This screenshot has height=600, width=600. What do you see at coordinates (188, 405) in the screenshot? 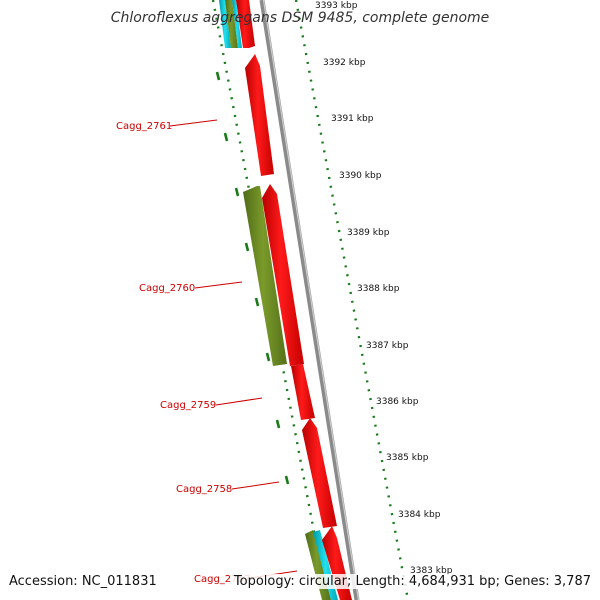
I see `gene-label-cagg-2759: Cagg_2759` at bounding box center [188, 405].